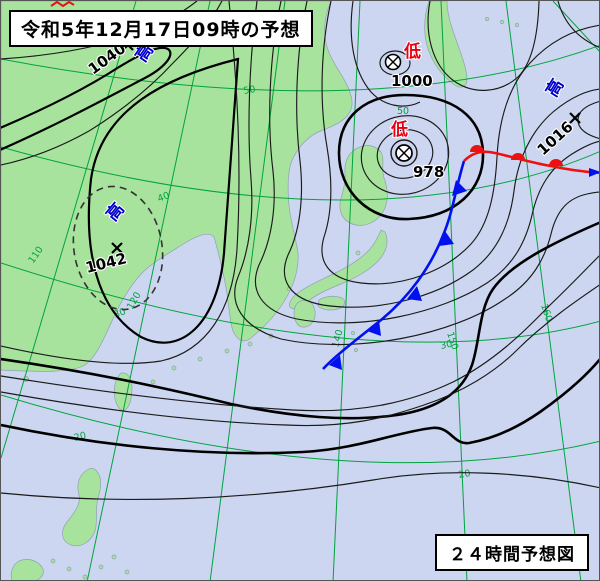 Image resolution: width=600 pixels, height=581 pixels. Describe the element at coordinates (512, 552) in the screenshot. I see `caption-box: ２４時間予想図` at that location.